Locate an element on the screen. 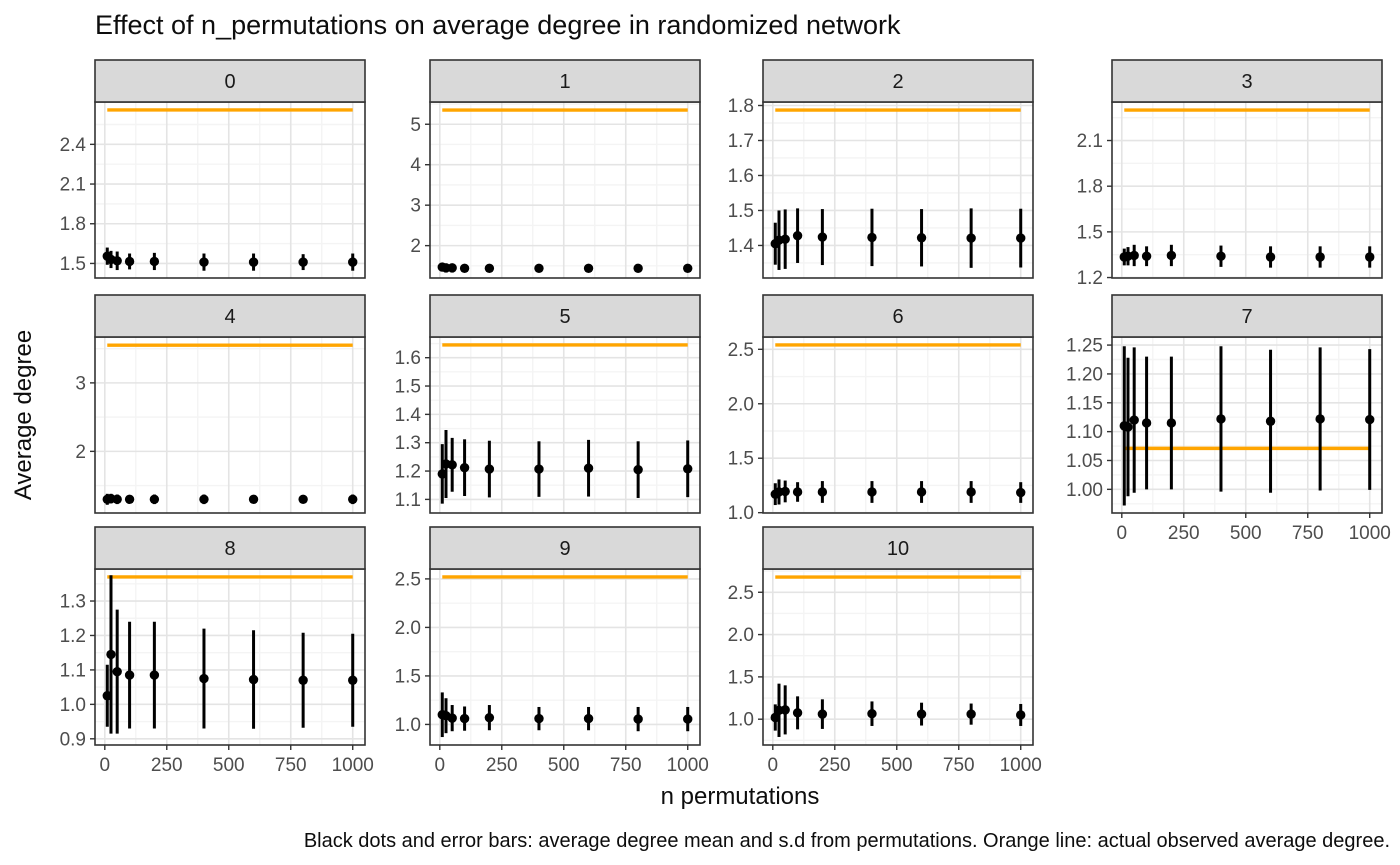 This screenshot has width=1400, height=865. y-tick-label: 1.4 is located at coordinates (741, 246).